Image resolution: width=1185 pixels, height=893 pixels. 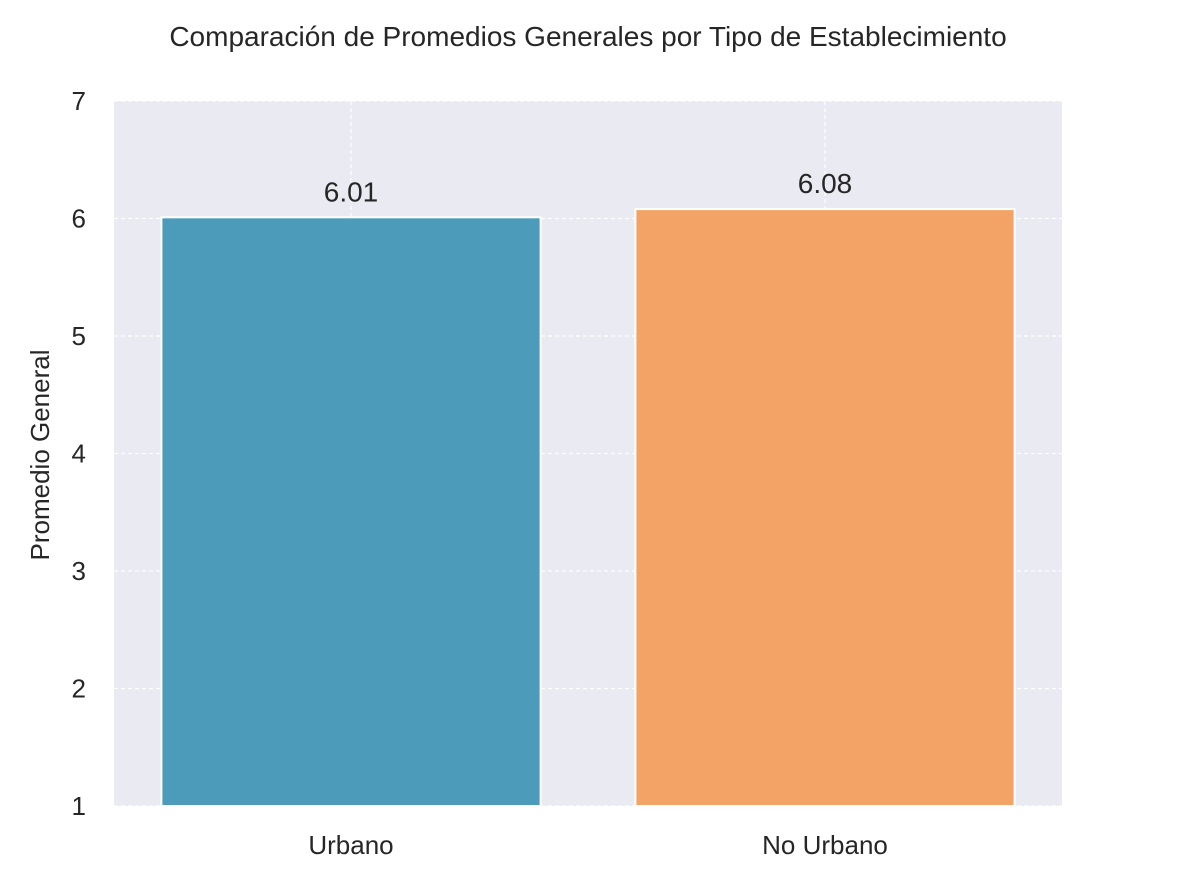 I want to click on x-tick-label: Urbano, so click(x=350, y=845).